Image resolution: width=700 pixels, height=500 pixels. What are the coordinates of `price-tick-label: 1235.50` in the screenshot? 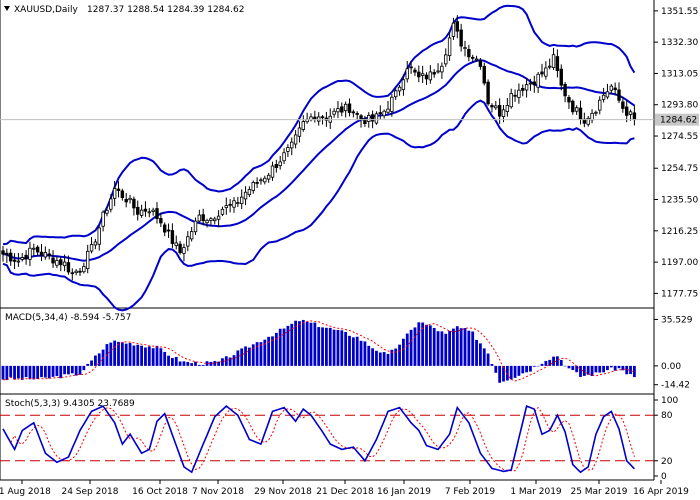 It's located at (679, 201).